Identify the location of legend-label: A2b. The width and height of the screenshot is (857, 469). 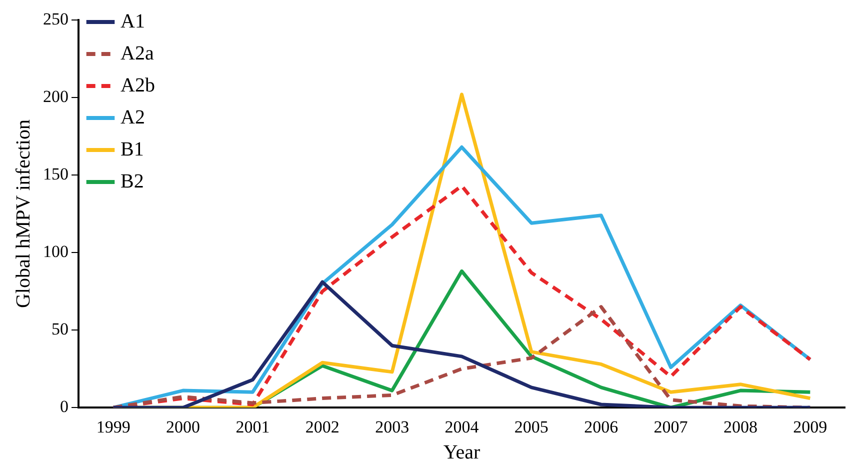
(137, 85).